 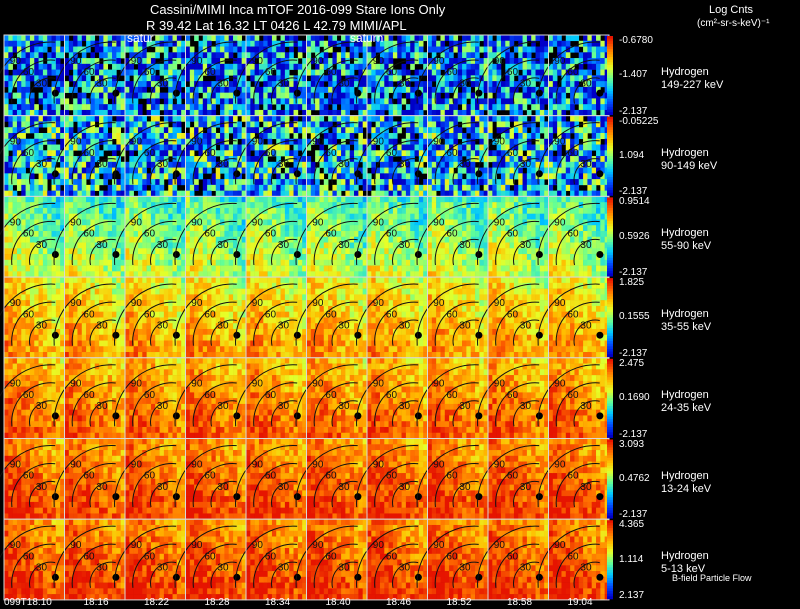 What do you see at coordinates (689, 160) in the screenshot?
I see `energy-channel-label: Hydrogen 90-149 keV` at bounding box center [689, 160].